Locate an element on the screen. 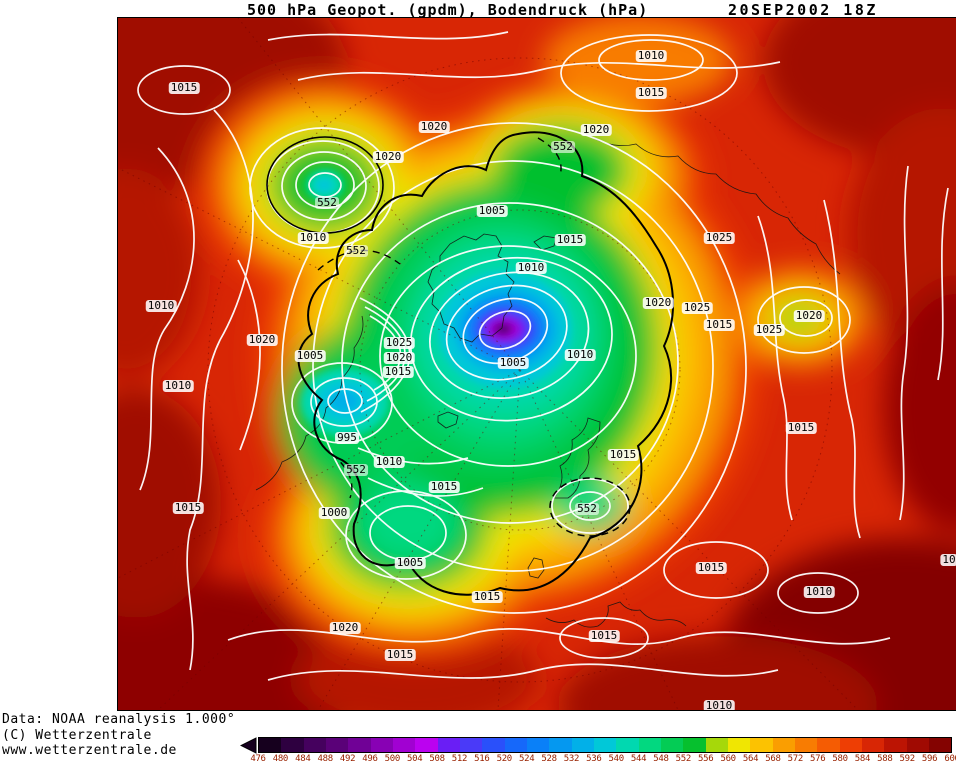 The height and width of the screenshot is (768, 956). map-datetime: 20SEP2002 18Z is located at coordinates (803, 10).